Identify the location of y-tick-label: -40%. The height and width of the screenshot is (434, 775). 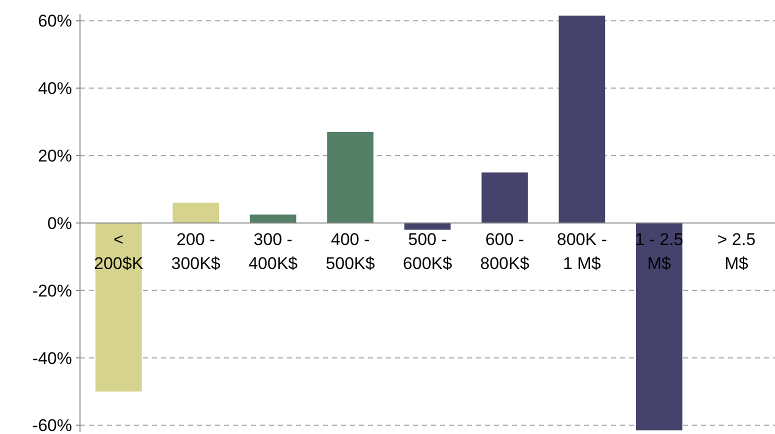
(52, 358).